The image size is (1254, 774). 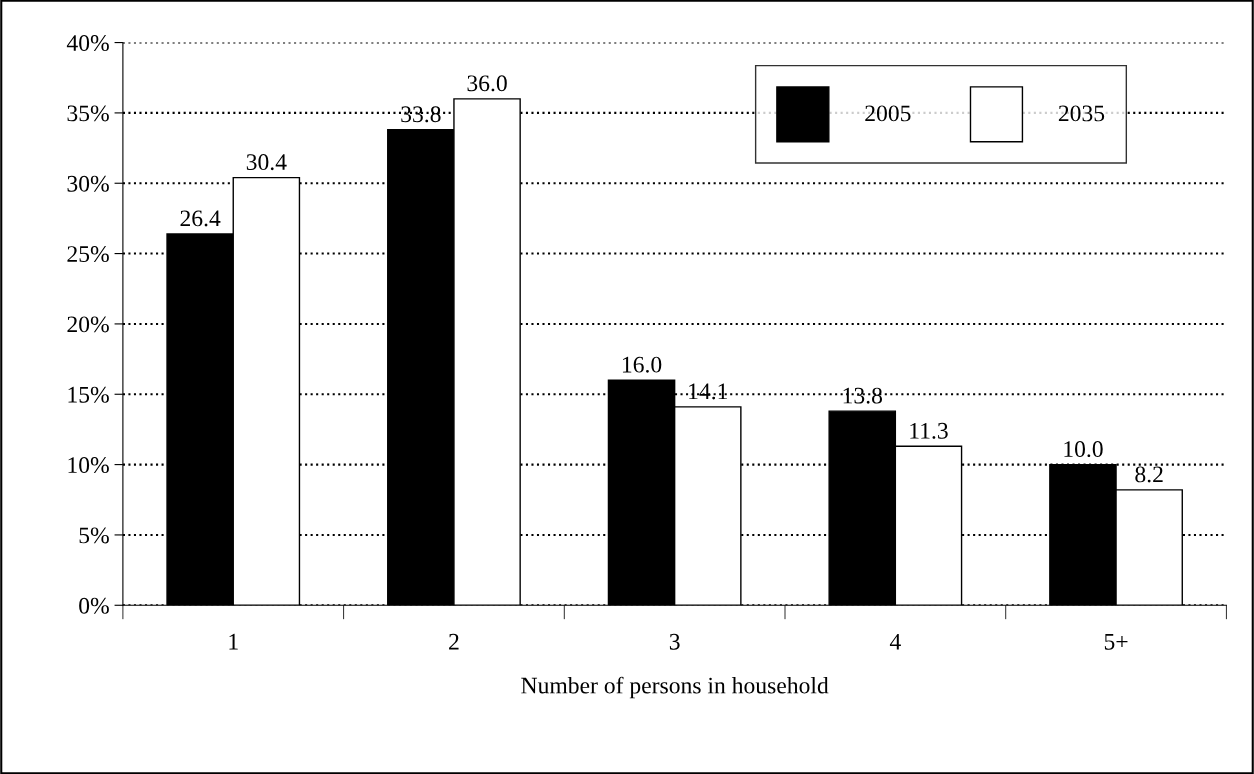 I want to click on data-label: 16.0, so click(x=642, y=364).